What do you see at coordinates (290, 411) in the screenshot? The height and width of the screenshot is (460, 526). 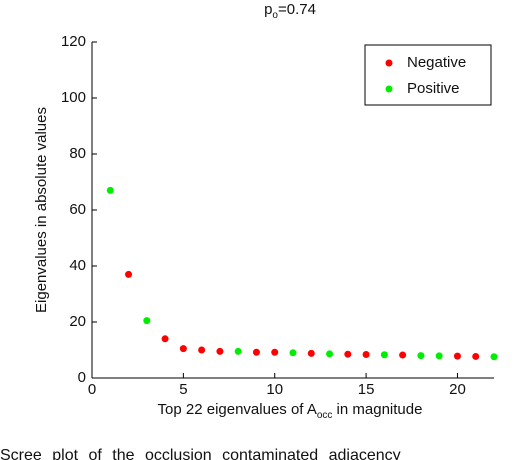 I see `x-axis-label: Top 22 eigenvalues of Aocc in magnitude` at bounding box center [290, 411].